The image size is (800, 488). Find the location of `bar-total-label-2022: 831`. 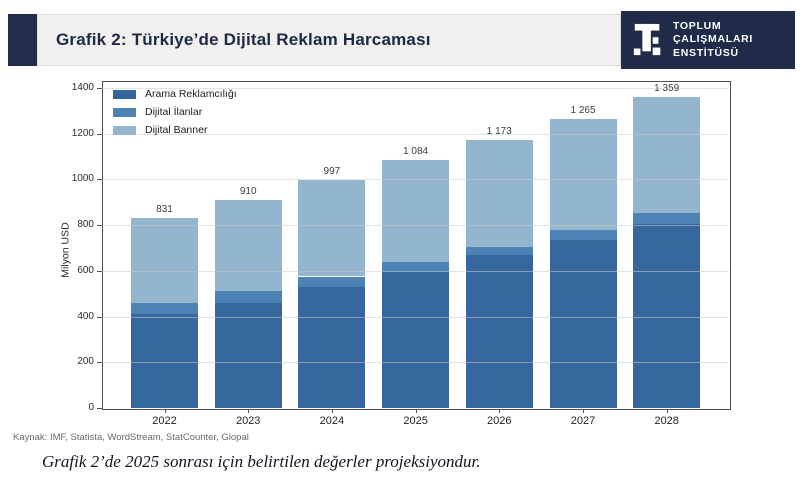

bar-total-label-2022: 831 is located at coordinates (164, 209).